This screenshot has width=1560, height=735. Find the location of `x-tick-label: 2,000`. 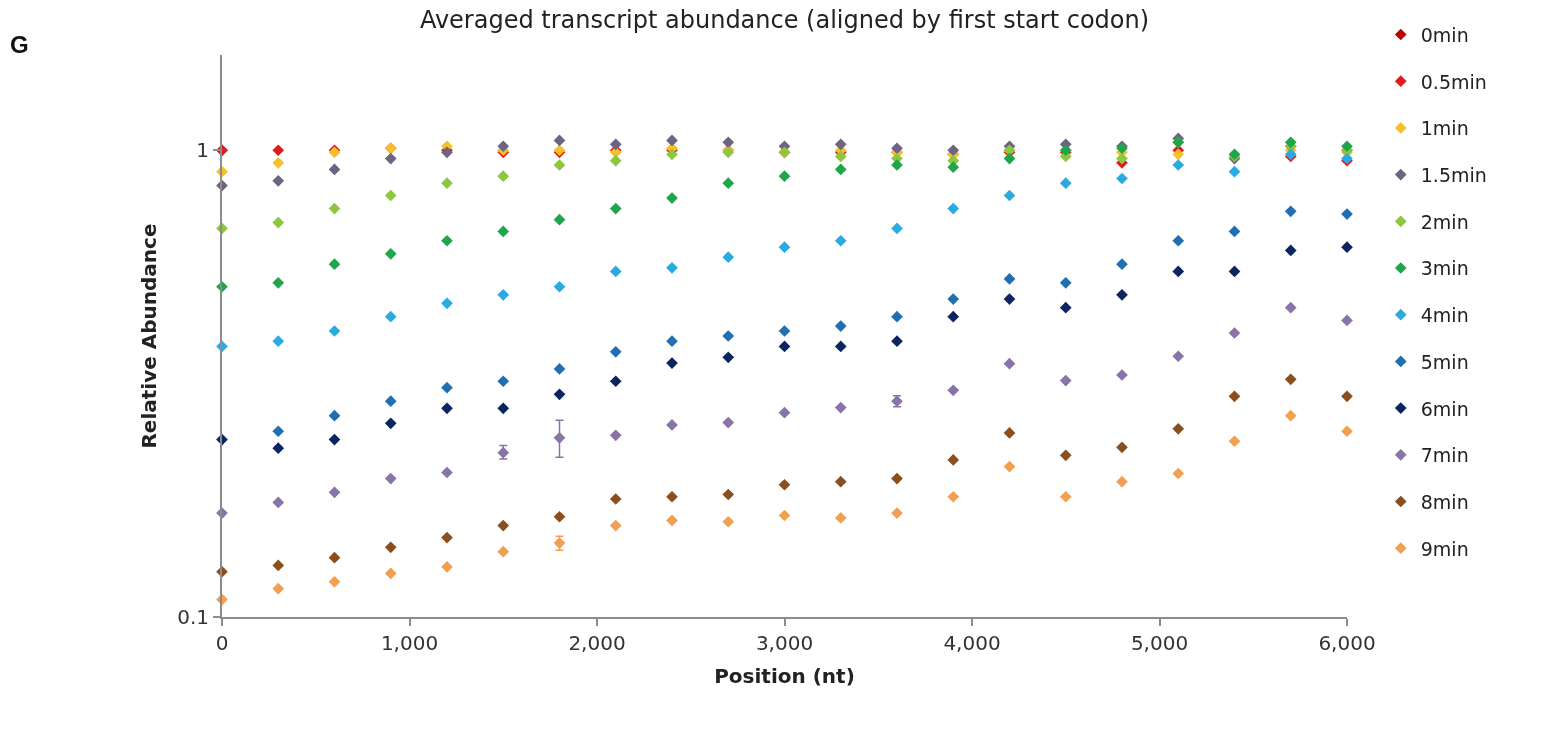

x-tick-label: 2,000 is located at coordinates (597, 643).